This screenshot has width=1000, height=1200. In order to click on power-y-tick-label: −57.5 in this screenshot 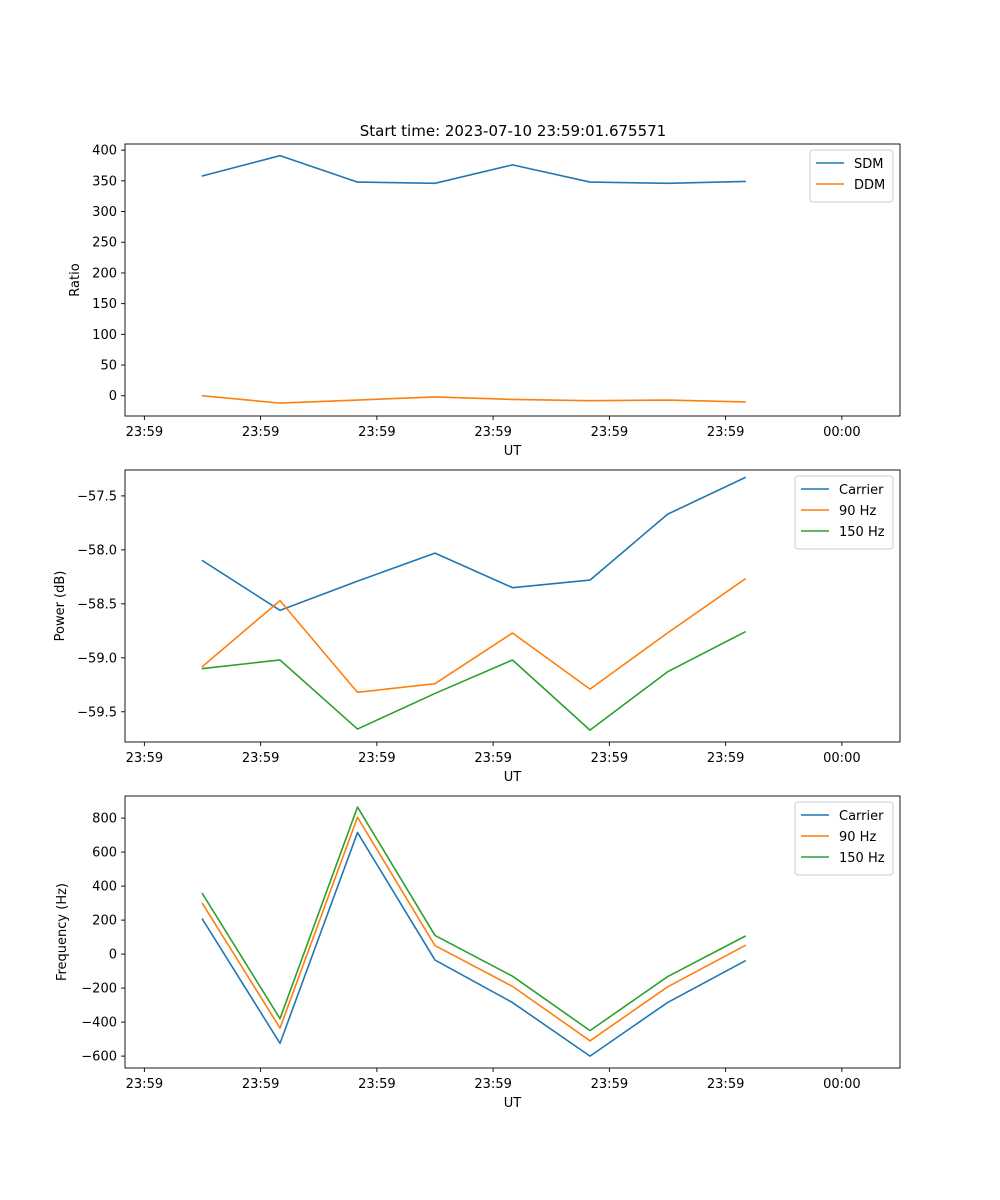, I will do `click(97, 496)`.